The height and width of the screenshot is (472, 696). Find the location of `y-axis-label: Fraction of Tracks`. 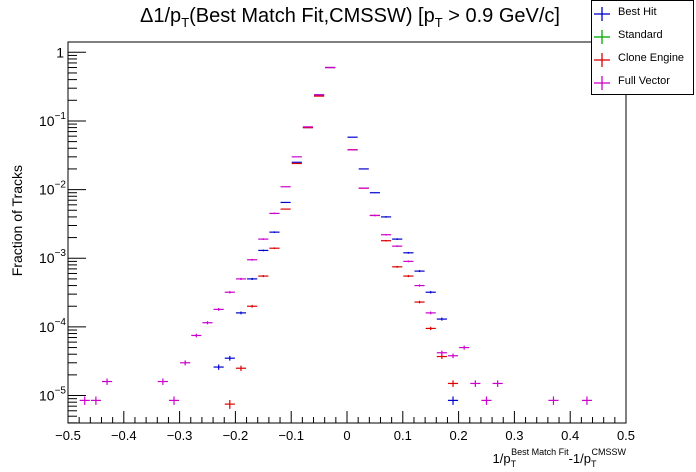

y-axis-label: Fraction of Tracks is located at coordinates (17, 220).